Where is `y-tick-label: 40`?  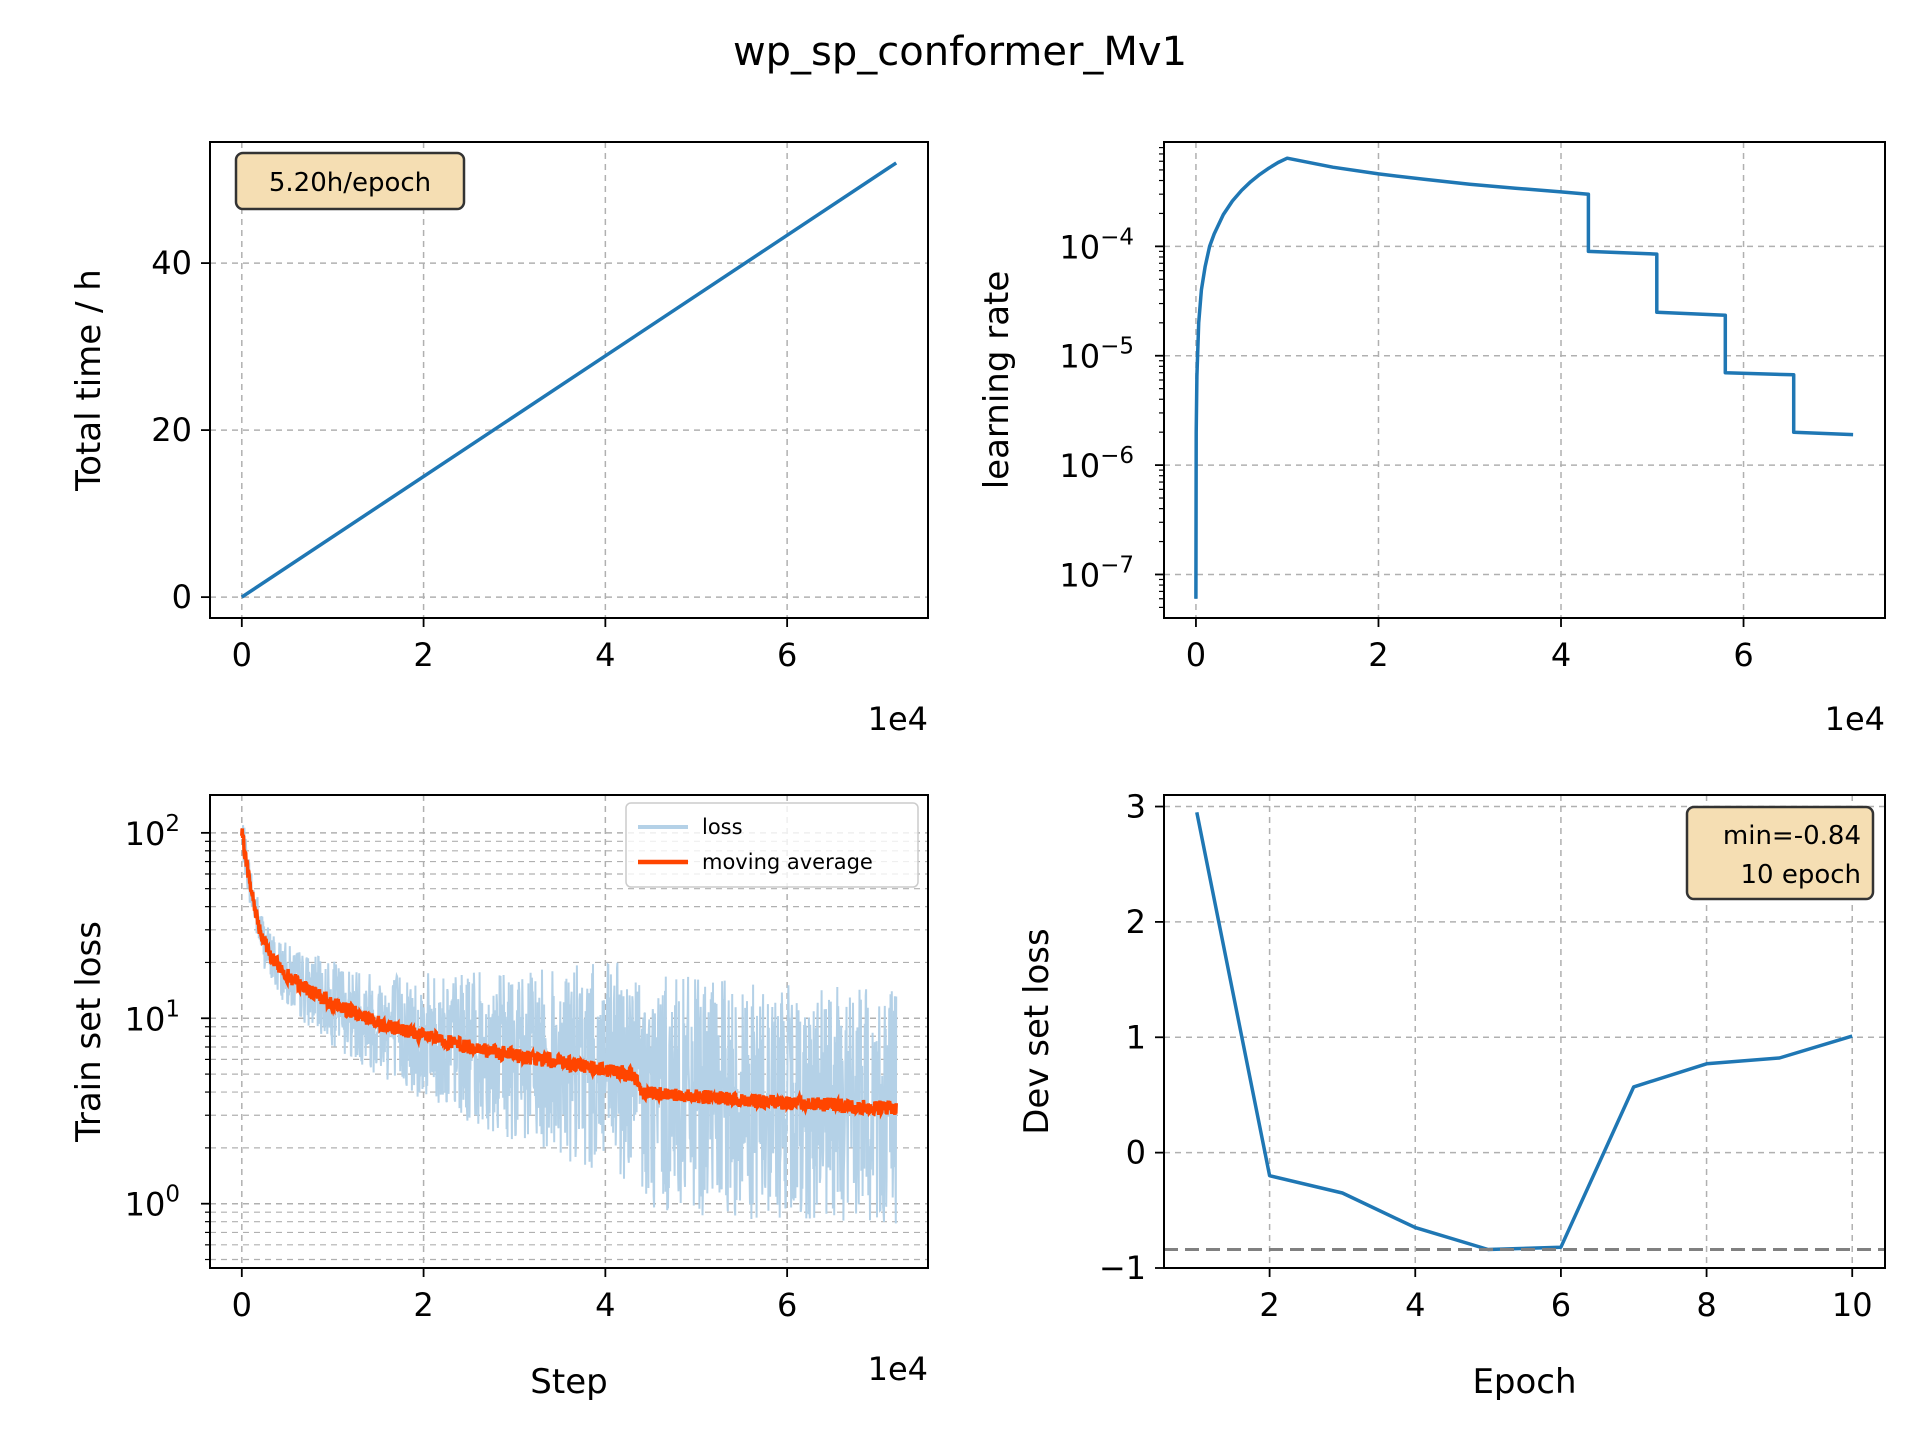
y-tick-label: 40 is located at coordinates (171, 263).